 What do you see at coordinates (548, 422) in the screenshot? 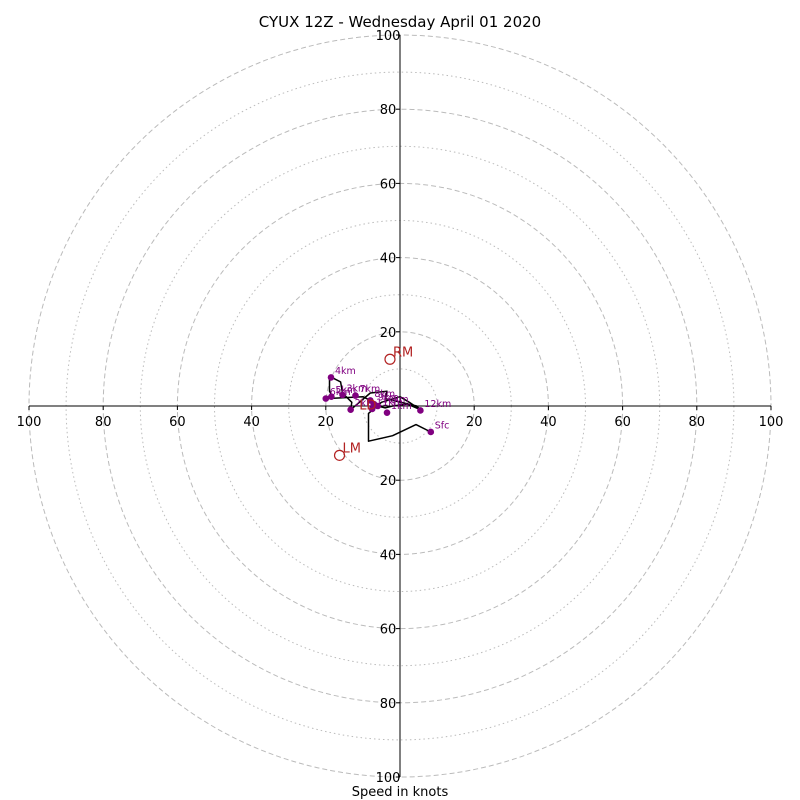
I see `x-tick-label-right-40: 40` at bounding box center [548, 422].